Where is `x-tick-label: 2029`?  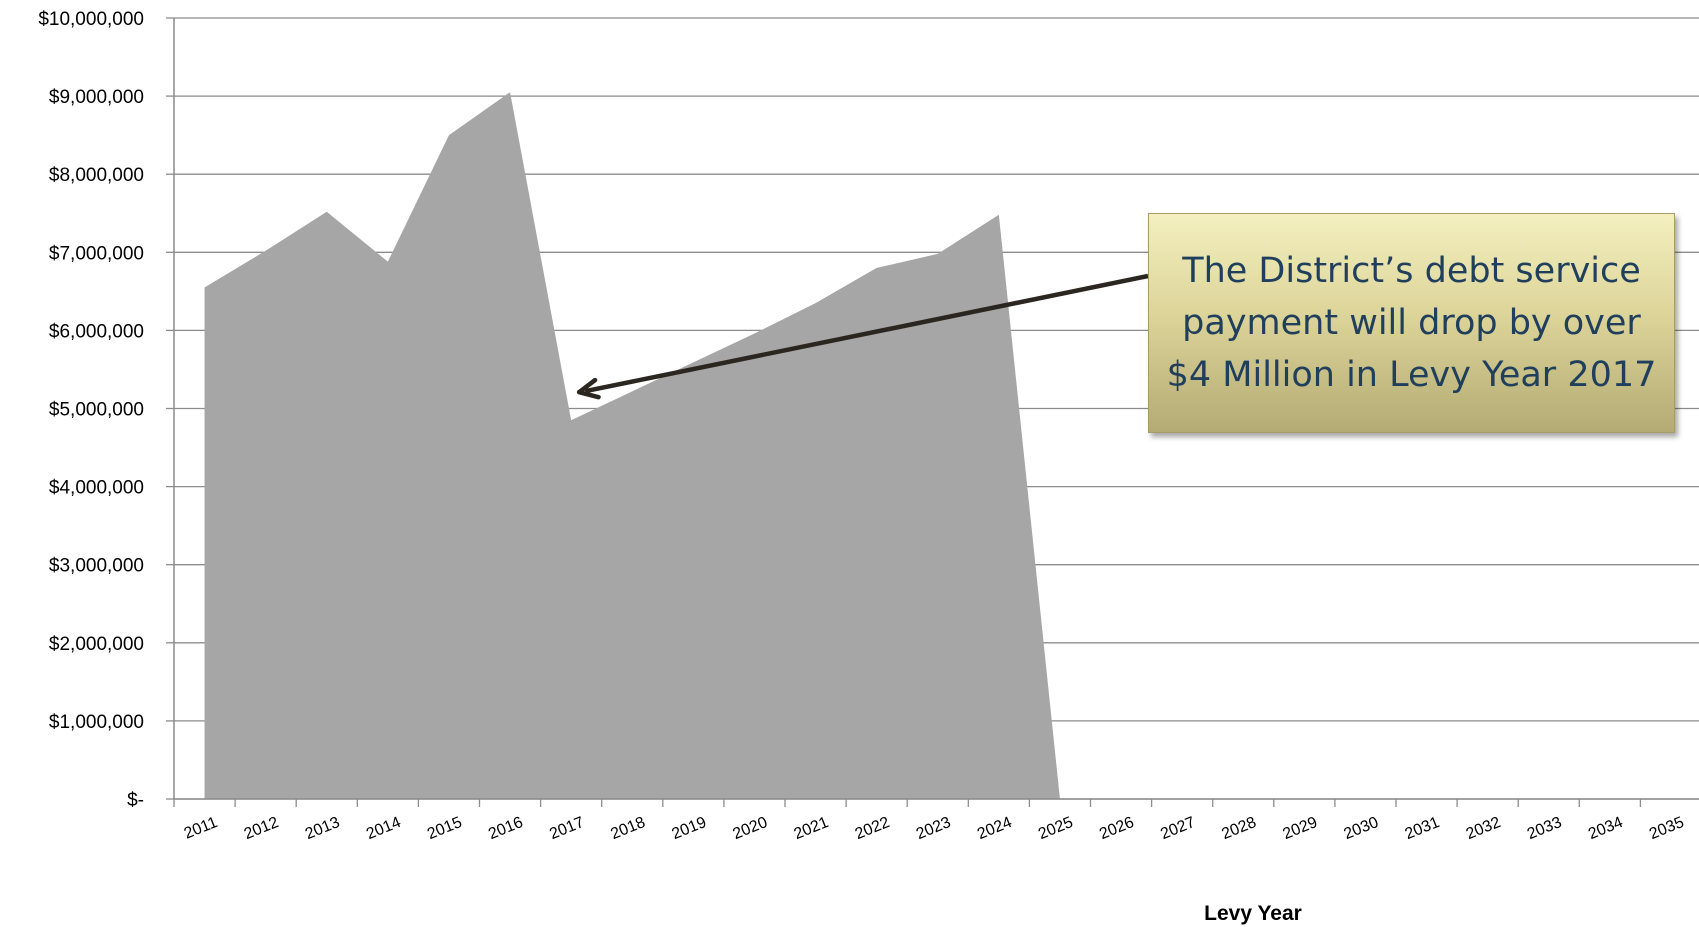
x-tick-label: 2029 is located at coordinates (1299, 828).